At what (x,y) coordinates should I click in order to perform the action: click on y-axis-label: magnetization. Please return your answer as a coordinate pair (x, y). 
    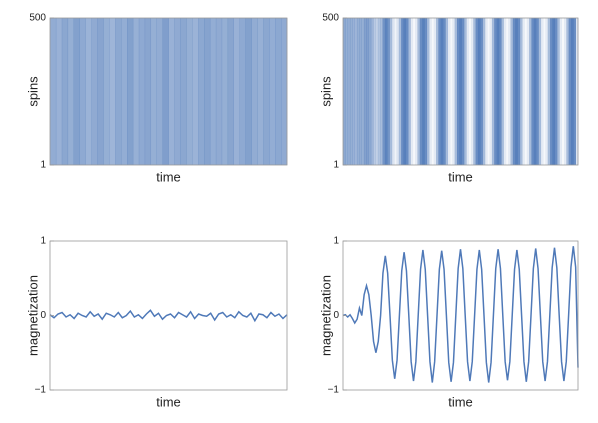
    Looking at the image, I should click on (325, 315).